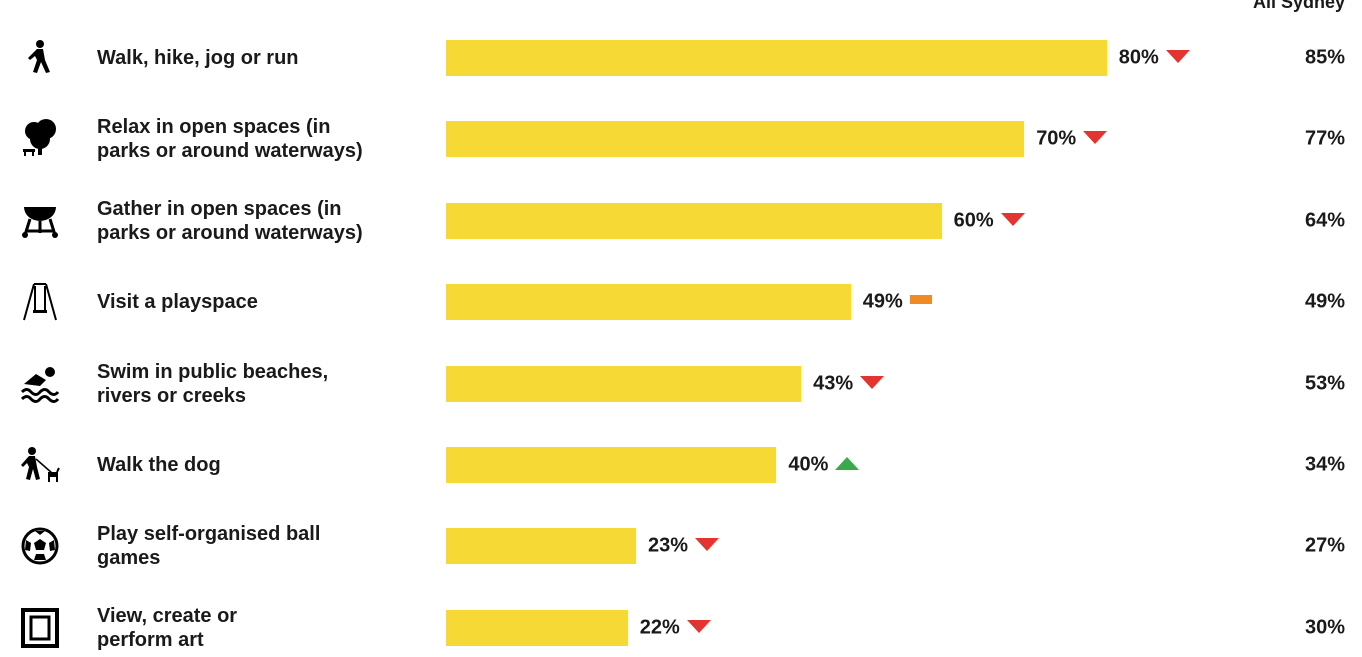 The image size is (1362, 657). Describe the element at coordinates (920, 300) in the screenshot. I see `trend-flat` at that location.